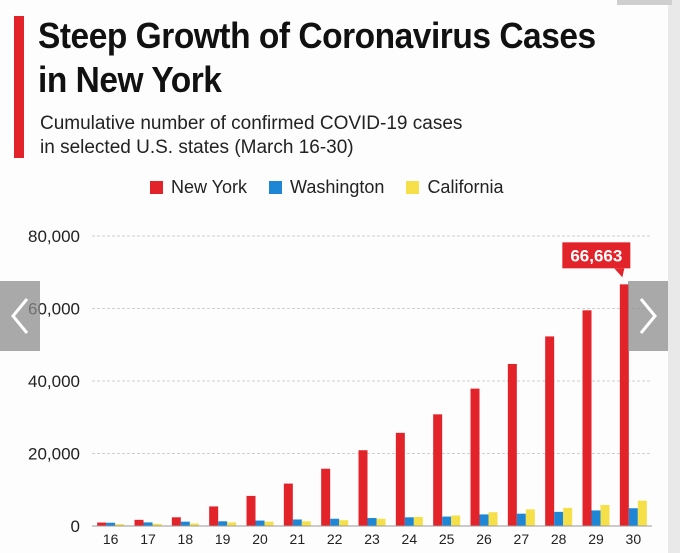  I want to click on window-tab-edge, so click(644, 2).